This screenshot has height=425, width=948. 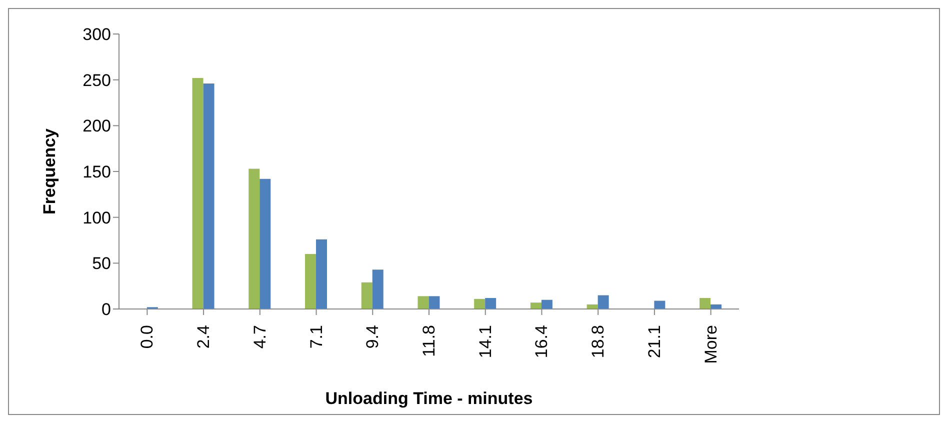 I want to click on x-tick-label: 11.8, so click(x=429, y=341).